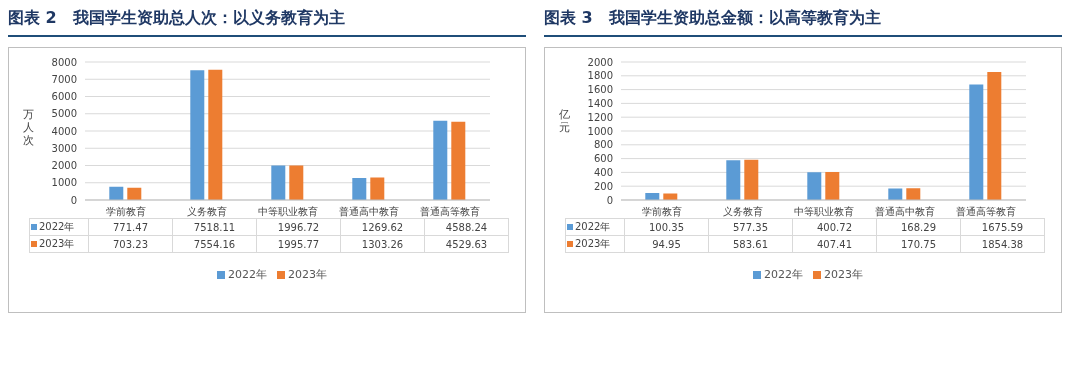 This screenshot has width=1080, height=379. What do you see at coordinates (918, 244) in the screenshot?
I see `data-label: 170.75` at bounding box center [918, 244].